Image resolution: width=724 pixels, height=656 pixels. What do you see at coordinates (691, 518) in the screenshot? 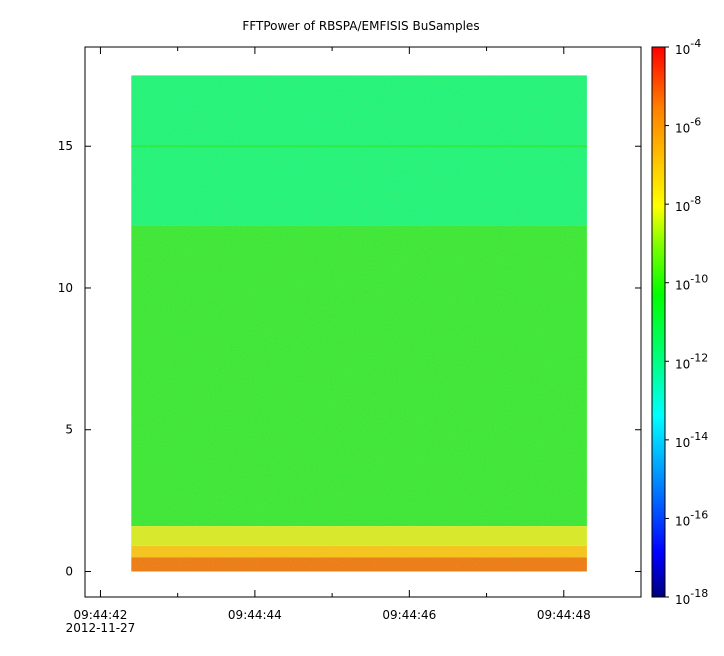
I see `colorbar-tick-label: 10⁻¹⁶` at bounding box center [691, 518].